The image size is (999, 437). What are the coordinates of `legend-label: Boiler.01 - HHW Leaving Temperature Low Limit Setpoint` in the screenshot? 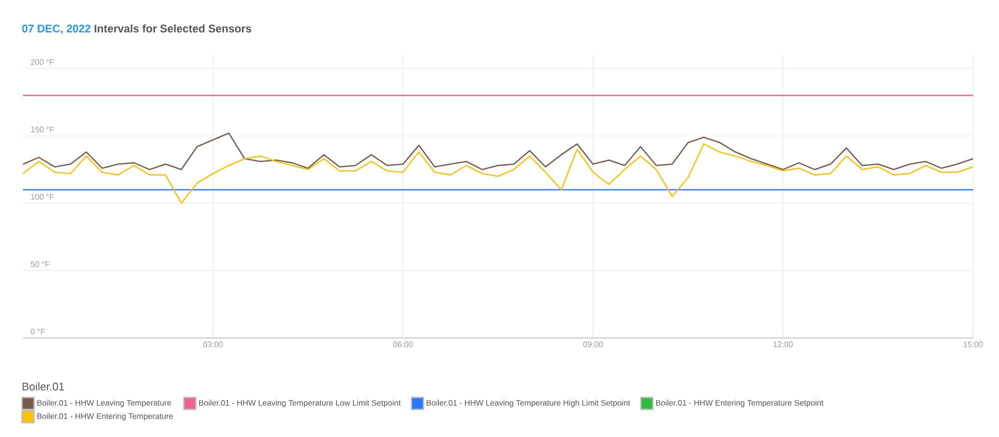 It's located at (300, 404).